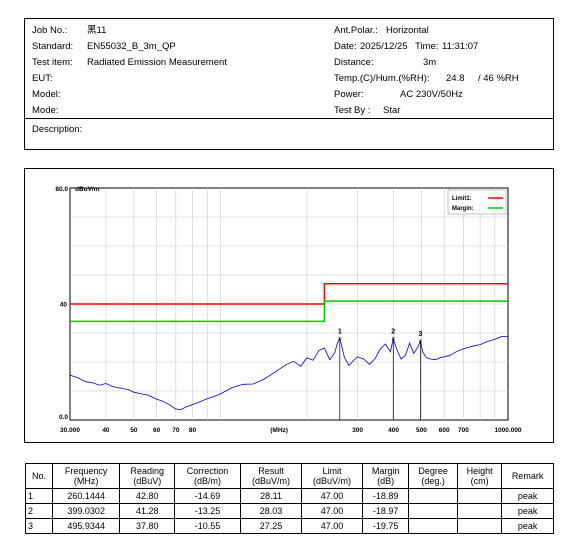 The image size is (581, 544). Describe the element at coordinates (86, 476) in the screenshot. I see `table-header-cell: Frequency (MHz)` at that location.